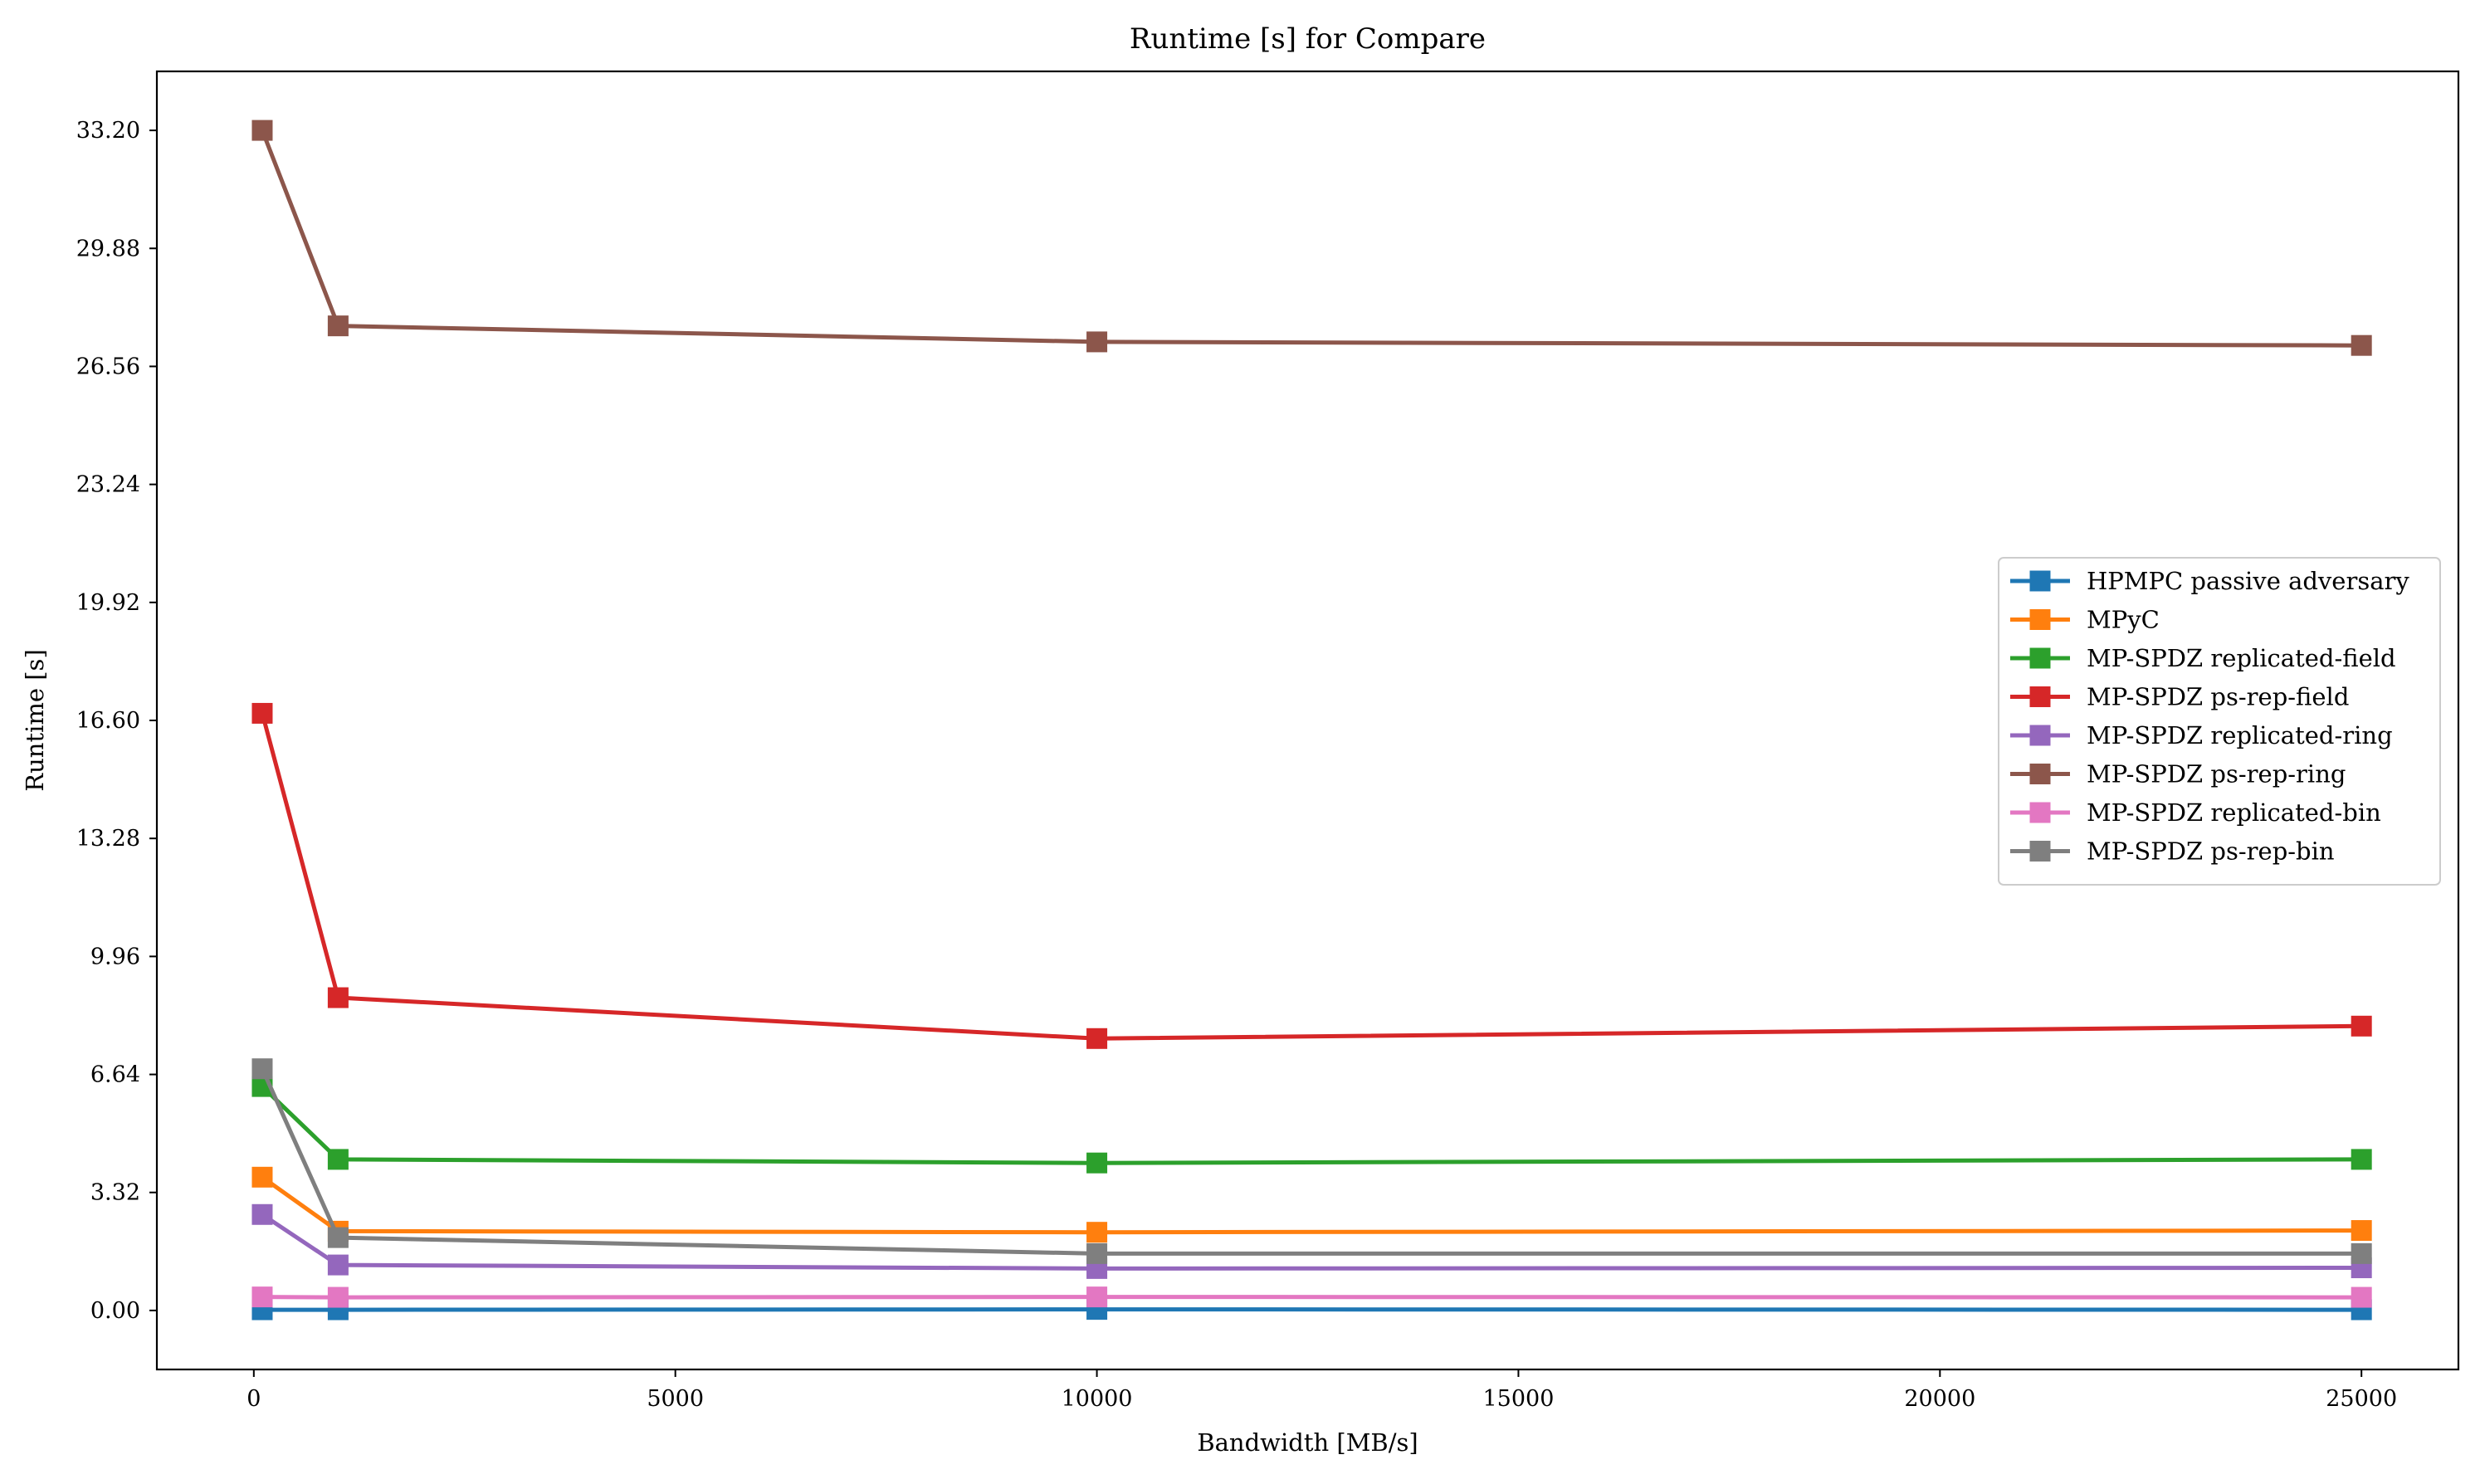  I want to click on y-tick-label: 9.96, so click(115, 956).